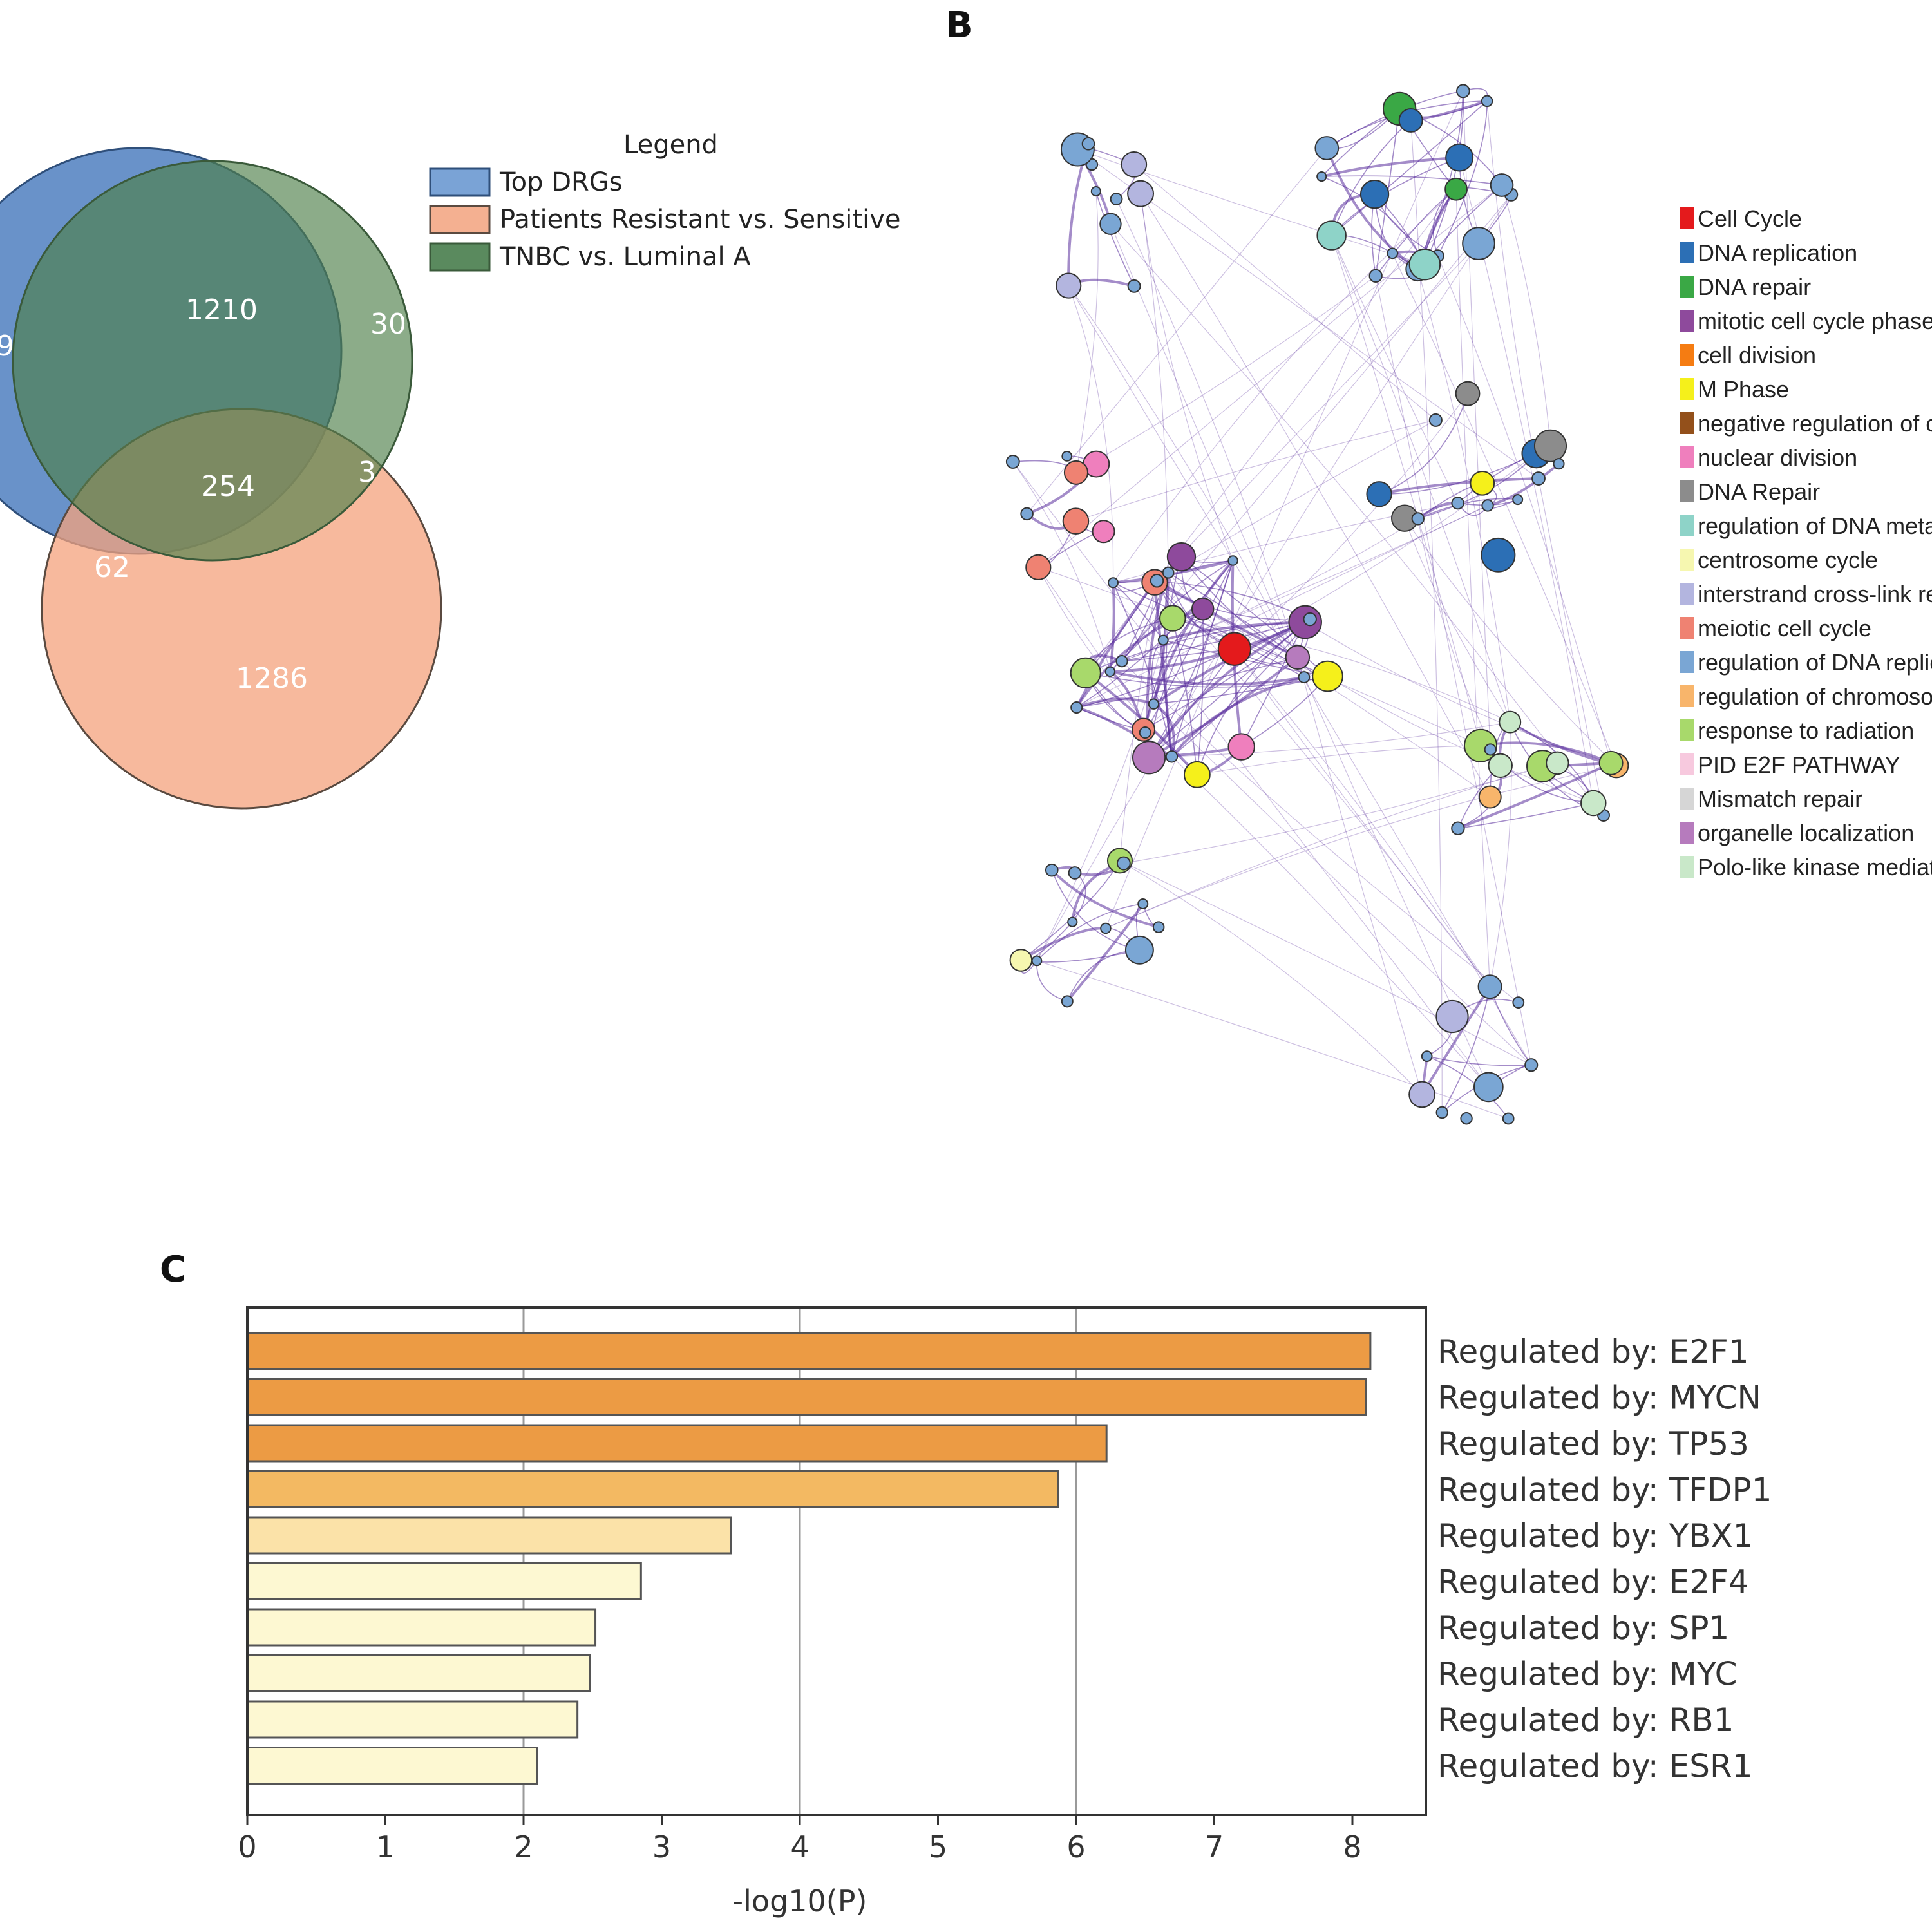 This screenshot has width=1932, height=1932. I want to click on bar-chart-x-ticks: 0 1 2 3 4 5 6 7 8, so click(800, 1839).